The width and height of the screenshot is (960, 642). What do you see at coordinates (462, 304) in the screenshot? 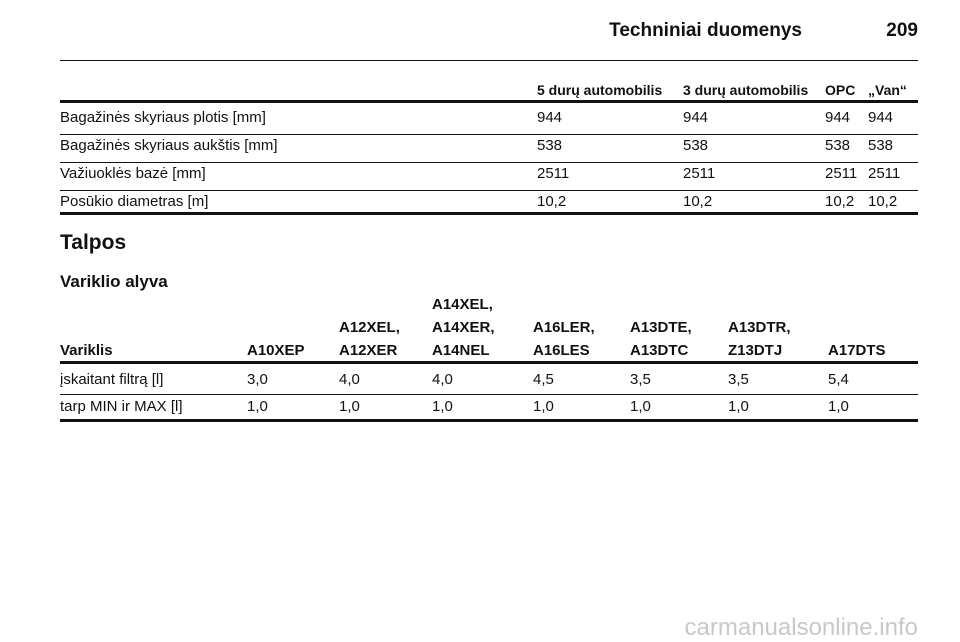
I see `column-header: A14XEL,` at bounding box center [462, 304].